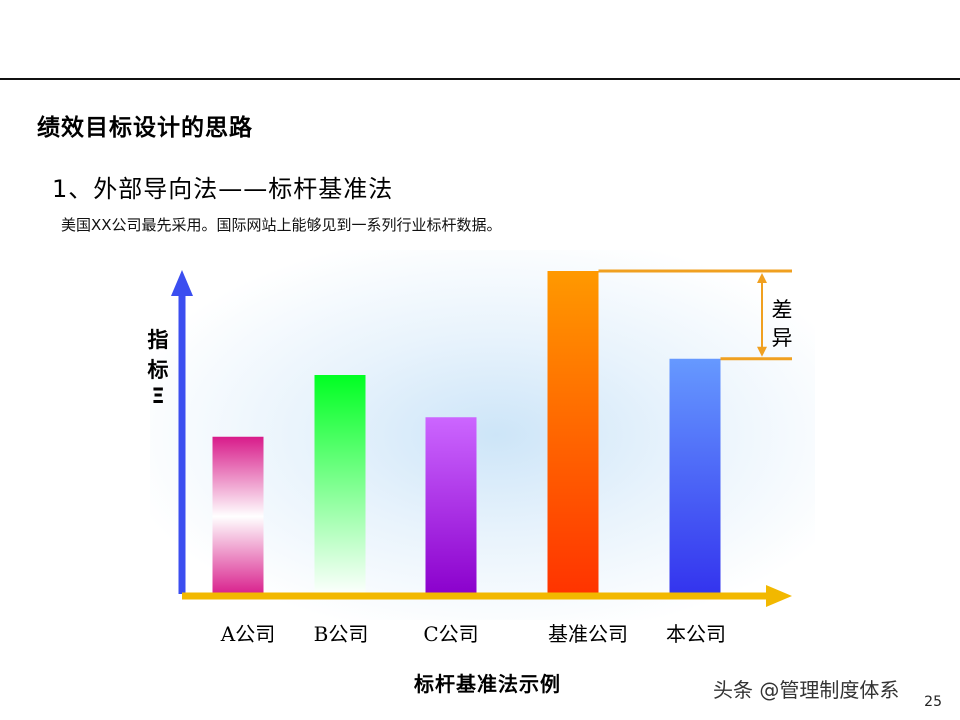  I want to click on section-heading: 1、外部导向法——标杆基准法, so click(223, 189).